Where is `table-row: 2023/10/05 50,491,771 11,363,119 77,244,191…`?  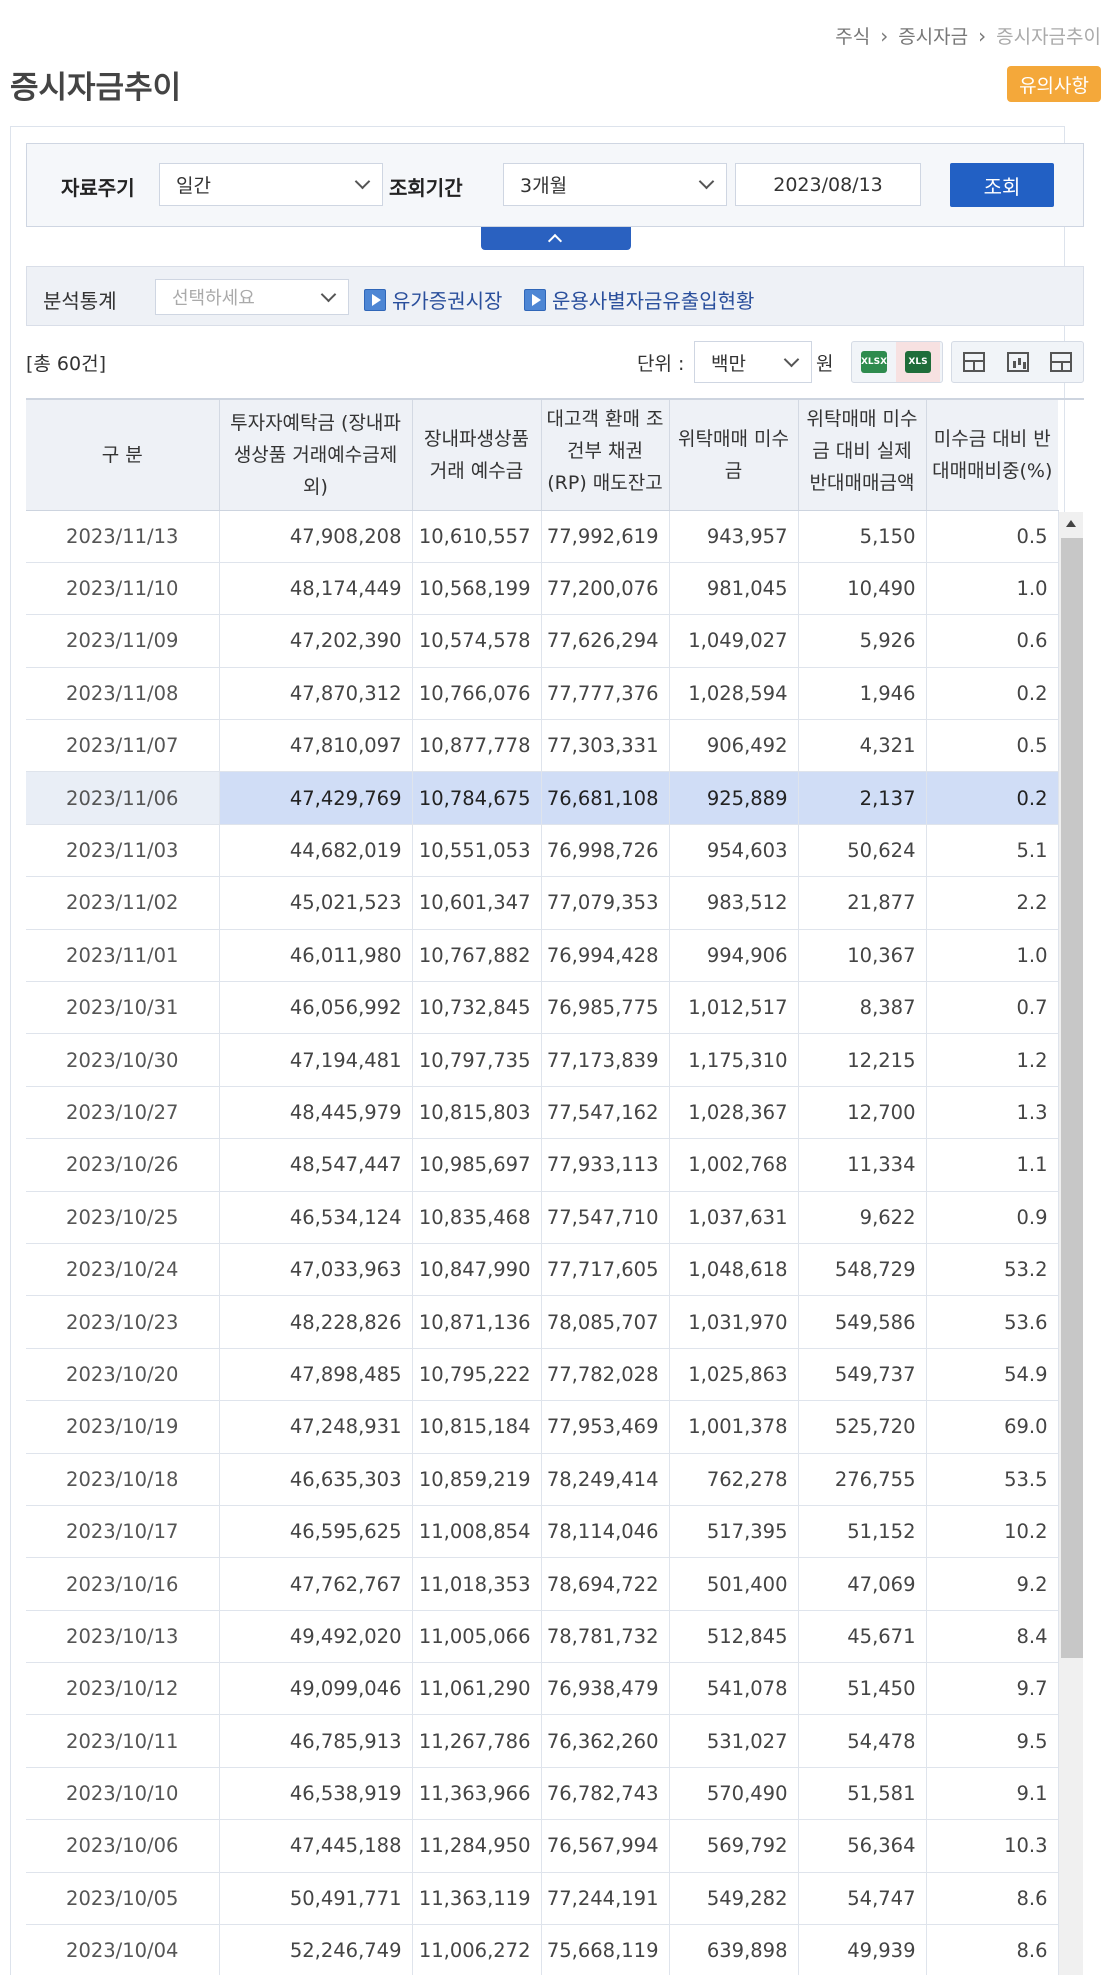 table-row: 2023/10/05 50,491,771 11,363,119 77,244,191… is located at coordinates (542, 1899).